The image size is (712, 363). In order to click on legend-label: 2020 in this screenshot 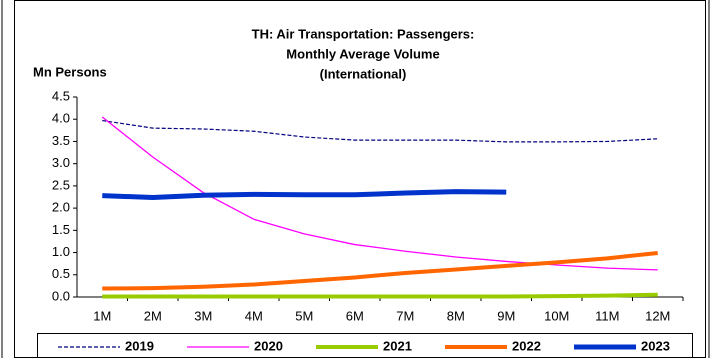, I will do `click(268, 345)`.